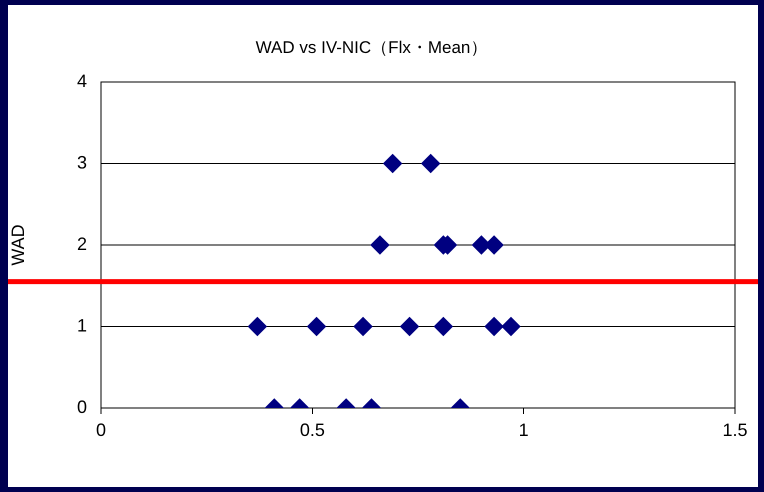 The height and width of the screenshot is (492, 764). I want to click on y-tick-label: 0, so click(81, 406).